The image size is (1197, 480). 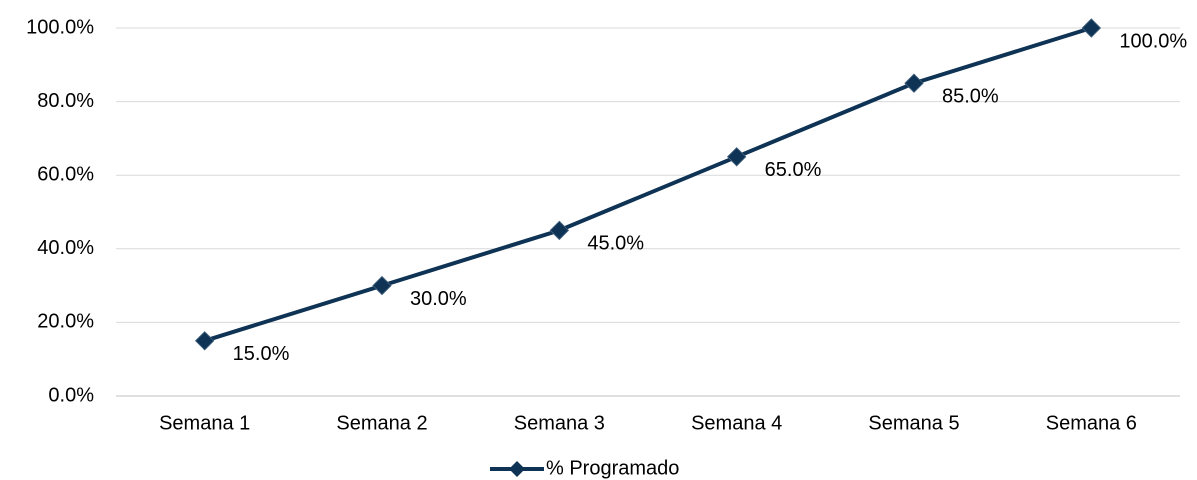 What do you see at coordinates (1091, 423) in the screenshot?
I see `x-tick-label: Semana 6` at bounding box center [1091, 423].